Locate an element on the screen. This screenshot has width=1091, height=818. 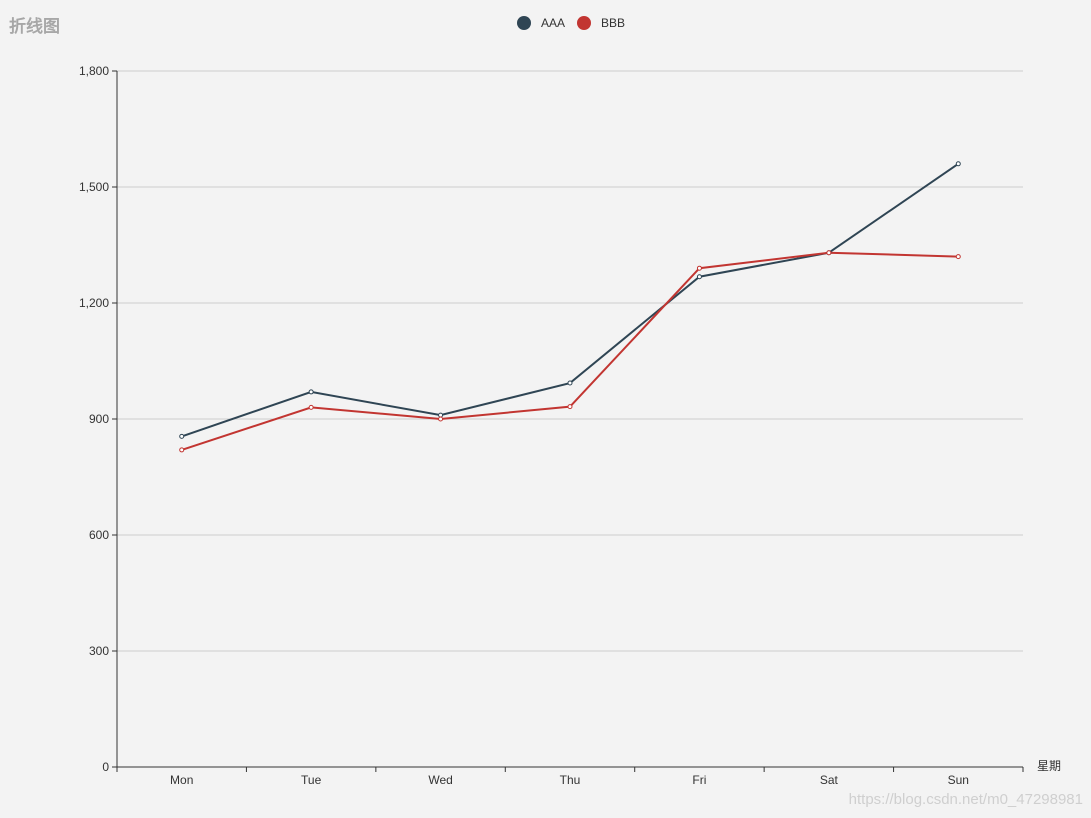
x-tick-label: Sat is located at coordinates (829, 780).